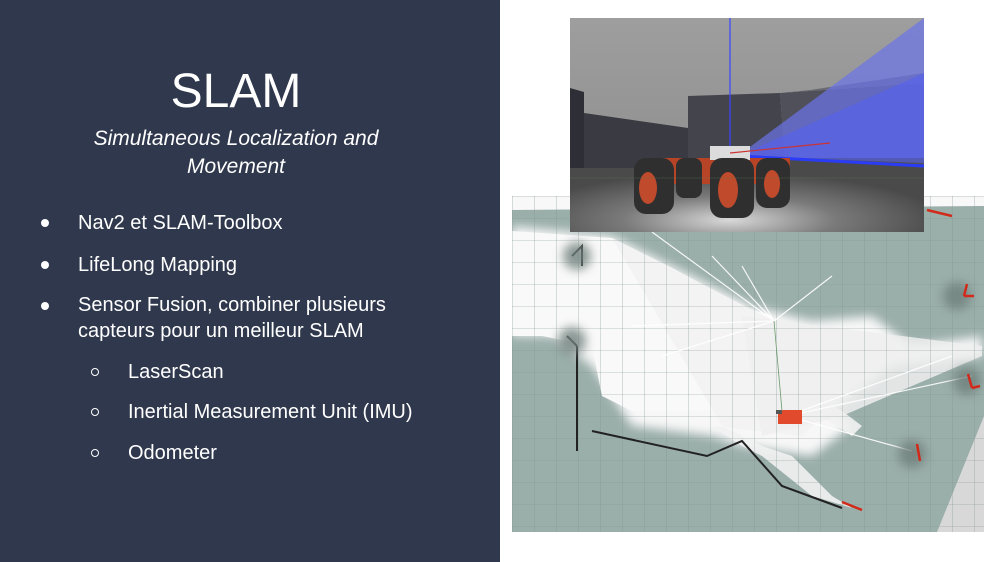  What do you see at coordinates (180, 223) in the screenshot?
I see `bullet-item: Nav2 et SLAM-Toolbox` at bounding box center [180, 223].